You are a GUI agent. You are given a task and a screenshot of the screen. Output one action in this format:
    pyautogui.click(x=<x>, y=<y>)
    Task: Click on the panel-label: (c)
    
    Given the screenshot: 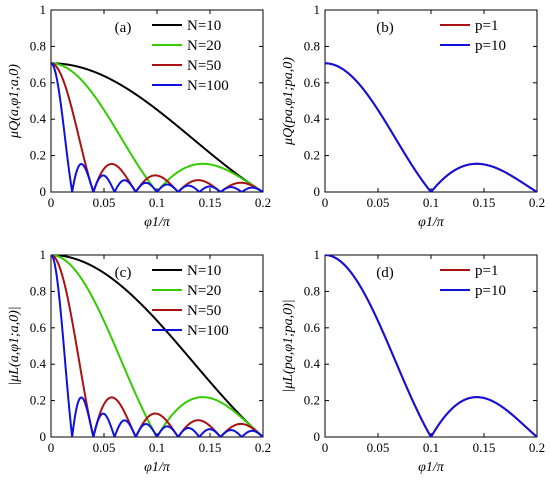 What is the action you would take?
    pyautogui.click(x=123, y=273)
    